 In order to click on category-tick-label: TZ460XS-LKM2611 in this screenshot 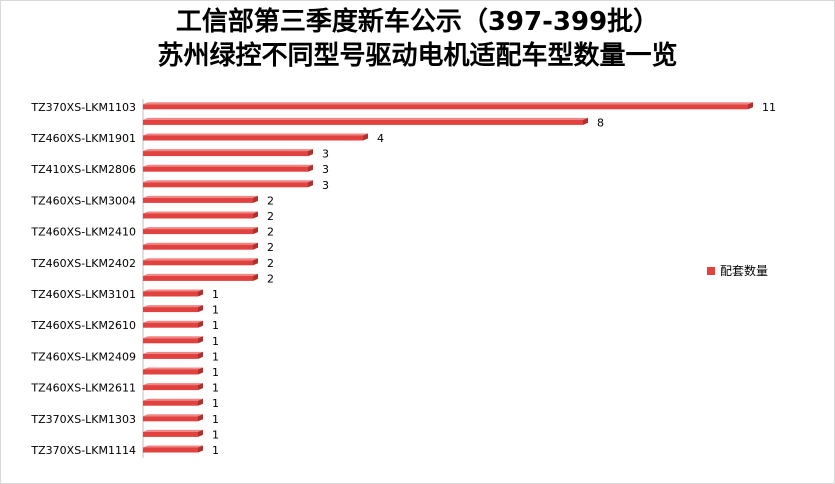, I will do `click(83, 388)`.